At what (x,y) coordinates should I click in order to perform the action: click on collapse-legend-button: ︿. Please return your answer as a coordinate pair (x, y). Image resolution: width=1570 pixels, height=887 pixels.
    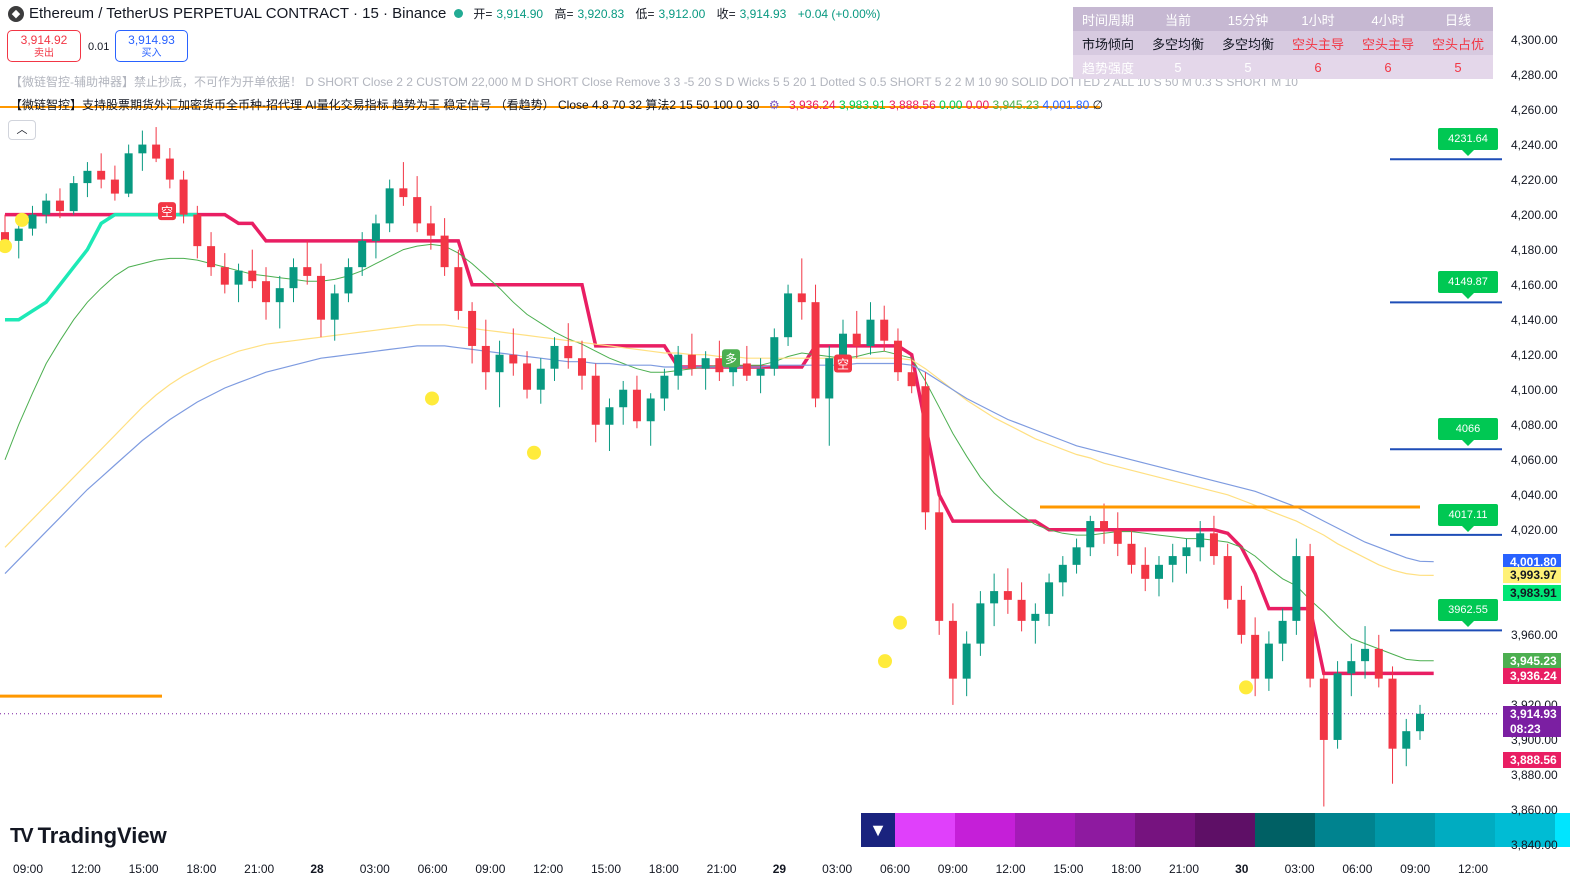
    Looking at the image, I should click on (22, 130).